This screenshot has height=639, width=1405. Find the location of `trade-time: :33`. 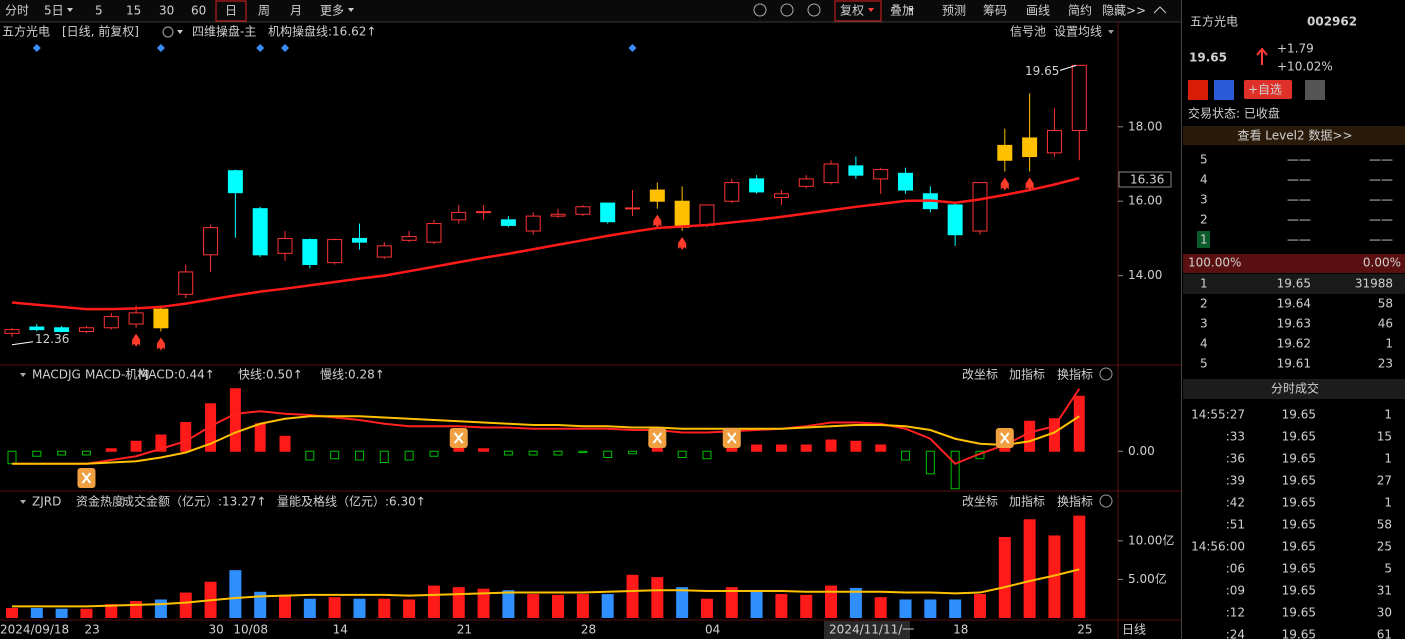

trade-time: :33 is located at coordinates (1235, 437).